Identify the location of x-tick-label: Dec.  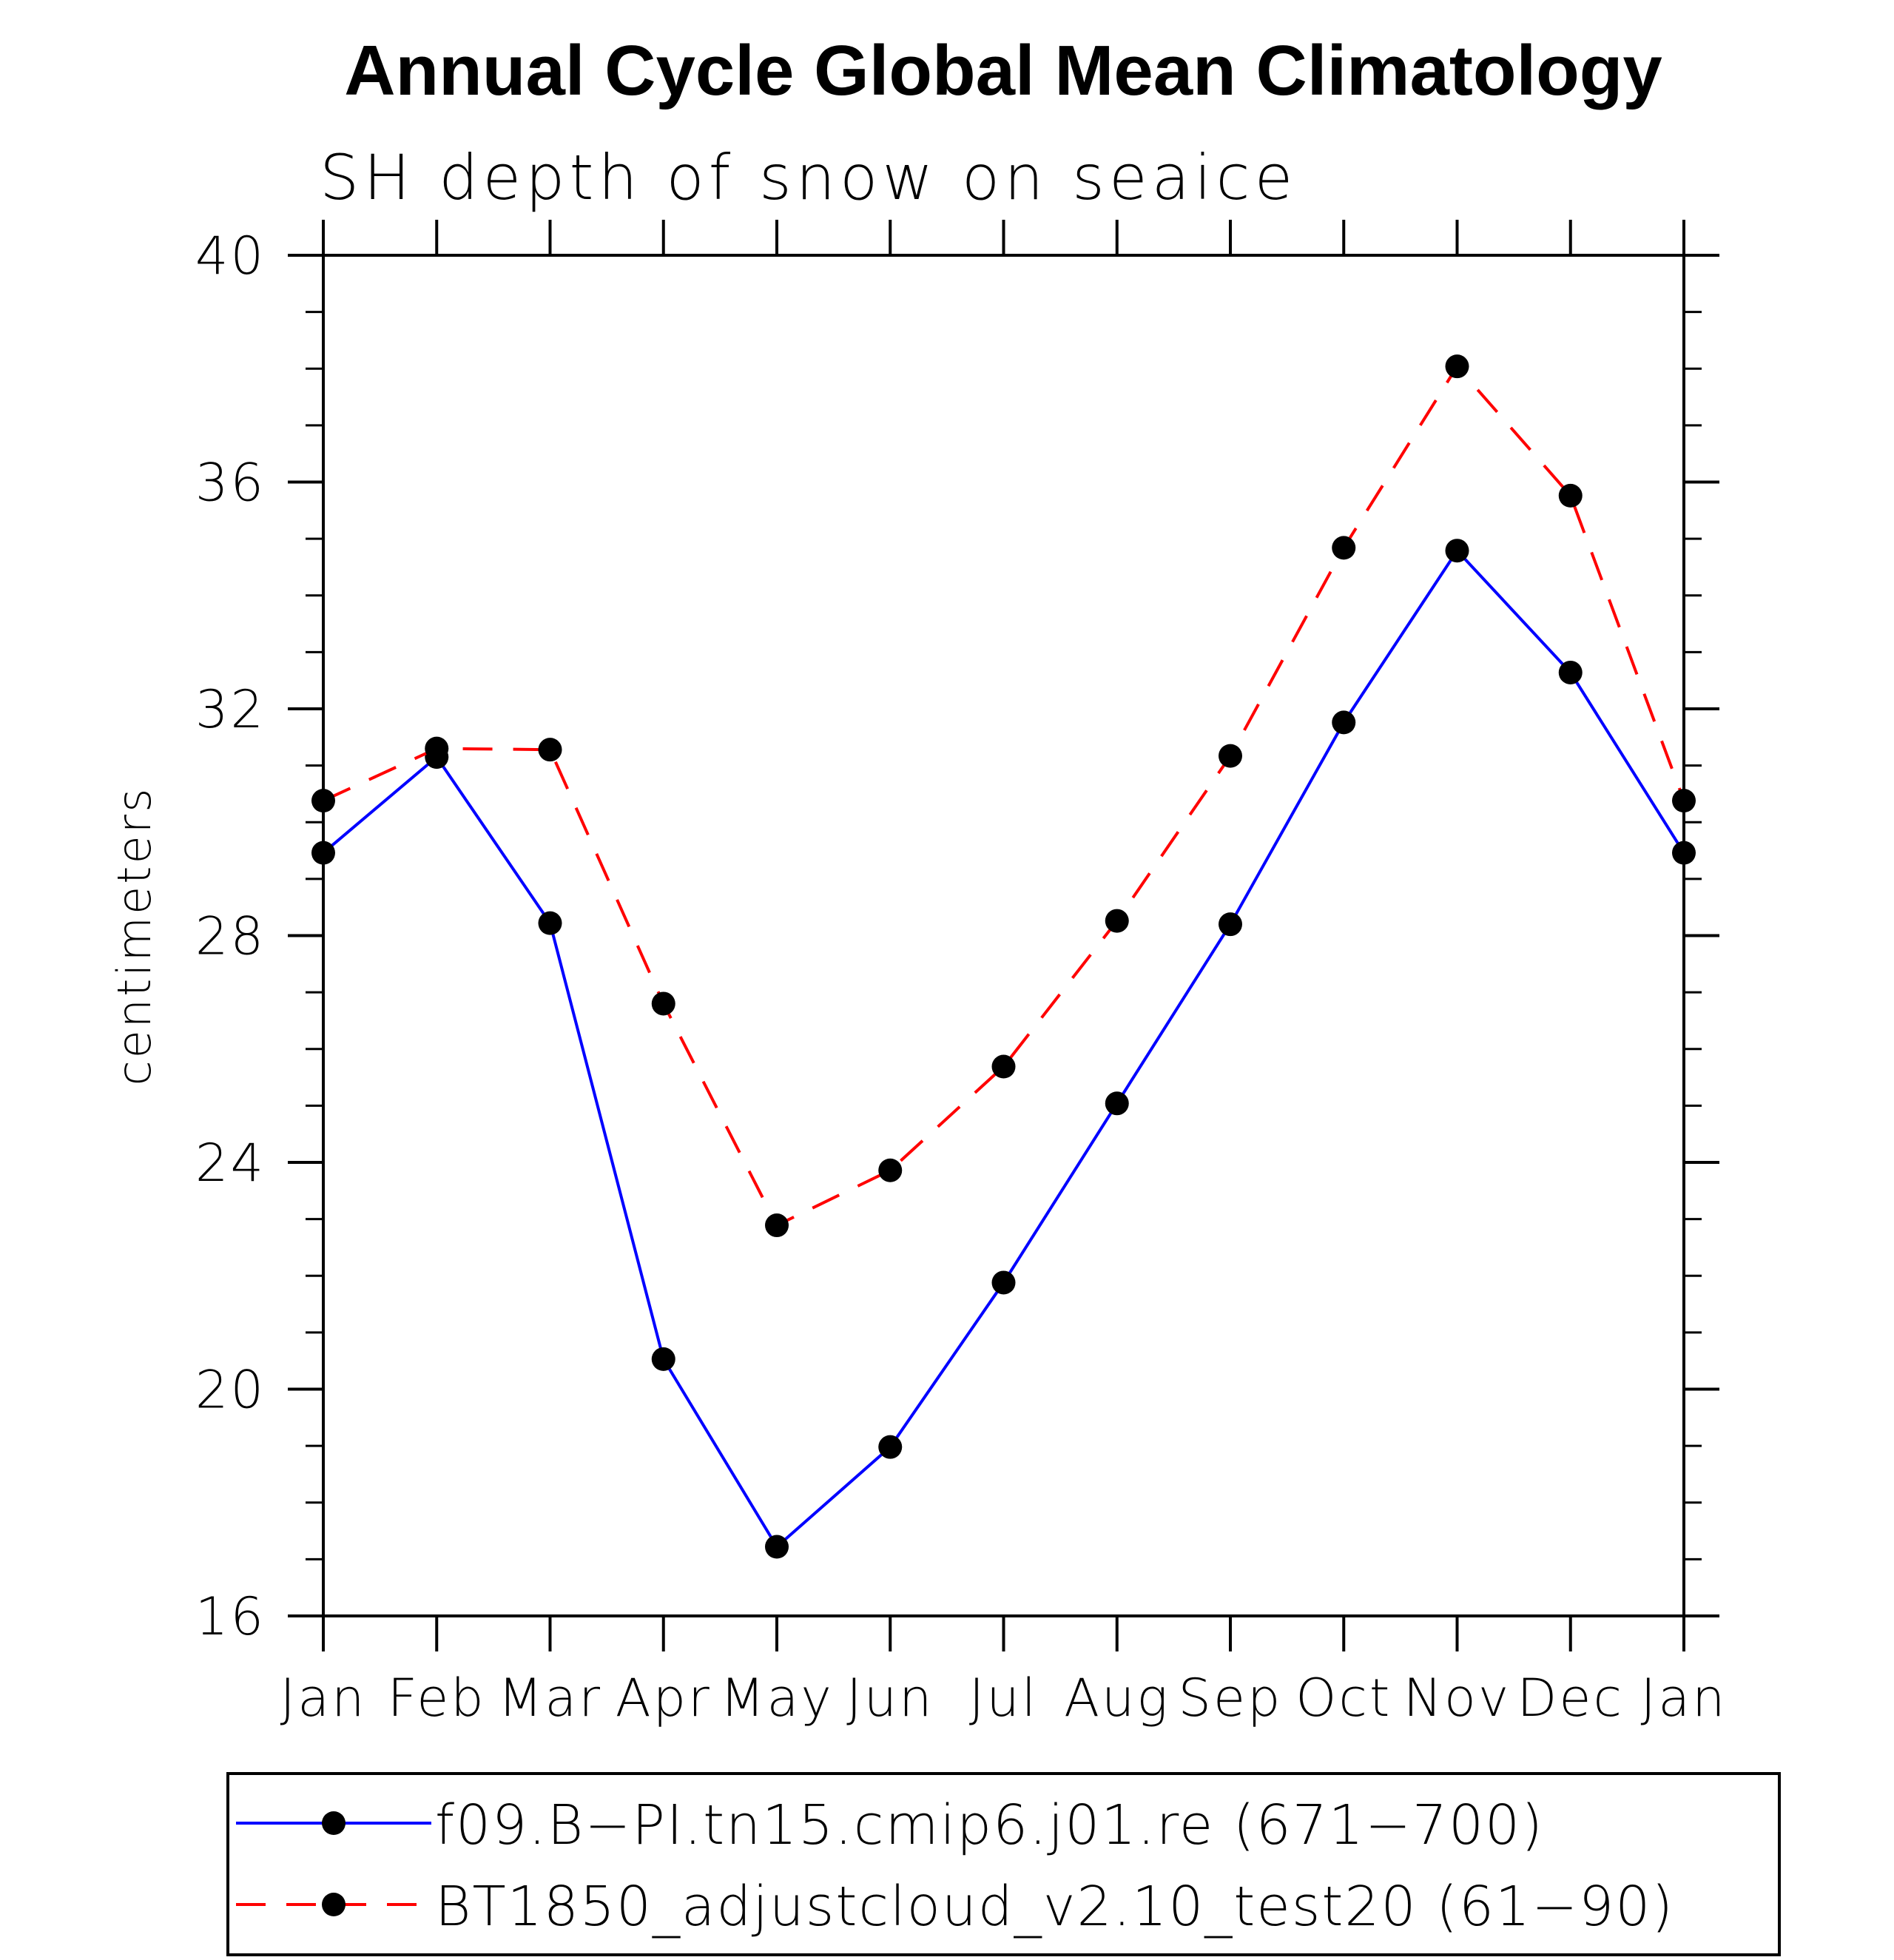
(1570, 1698).